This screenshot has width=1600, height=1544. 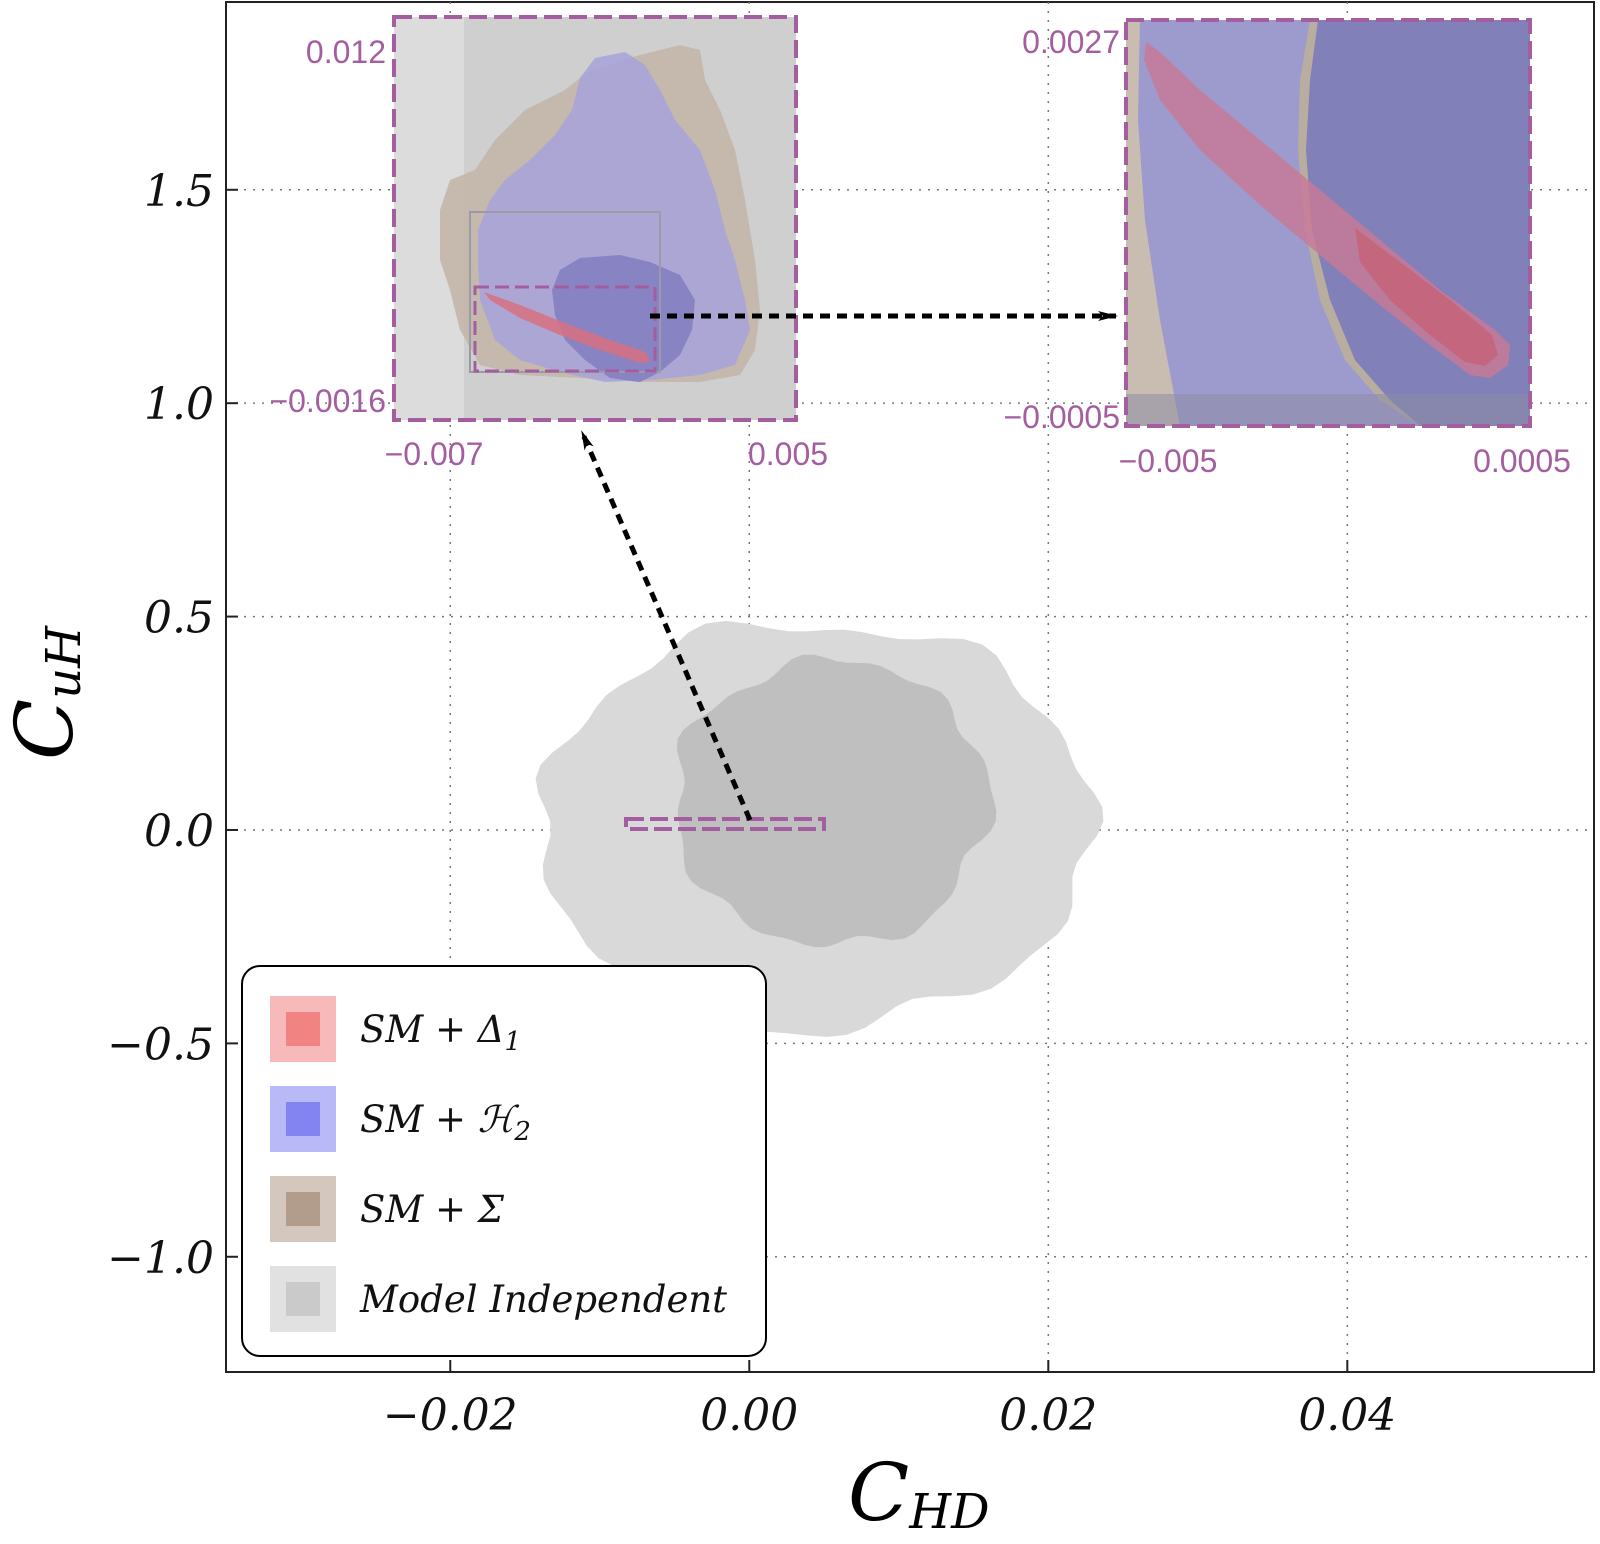 I want to click on inset-2: 0.0027 −0.0005 −0.005 0.0005, so click(x=1287, y=248).